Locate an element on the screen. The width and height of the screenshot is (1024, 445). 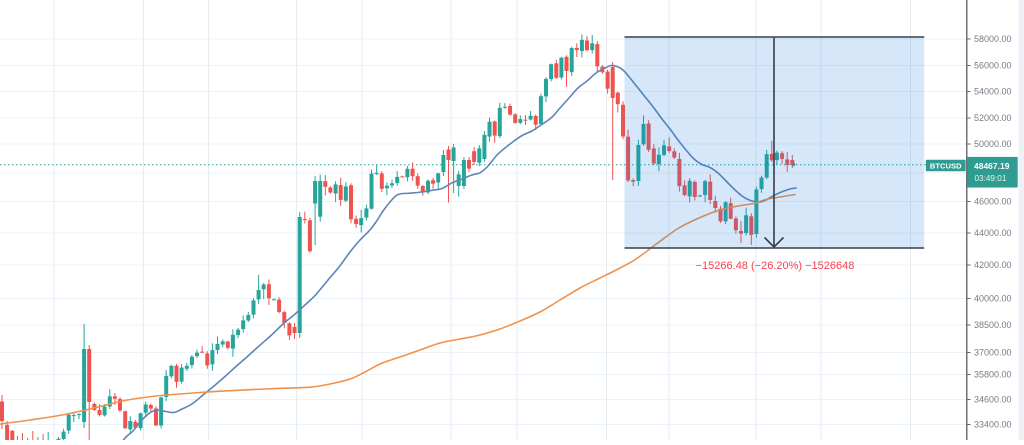
svg-text: 37000.00 is located at coordinates (993, 352).